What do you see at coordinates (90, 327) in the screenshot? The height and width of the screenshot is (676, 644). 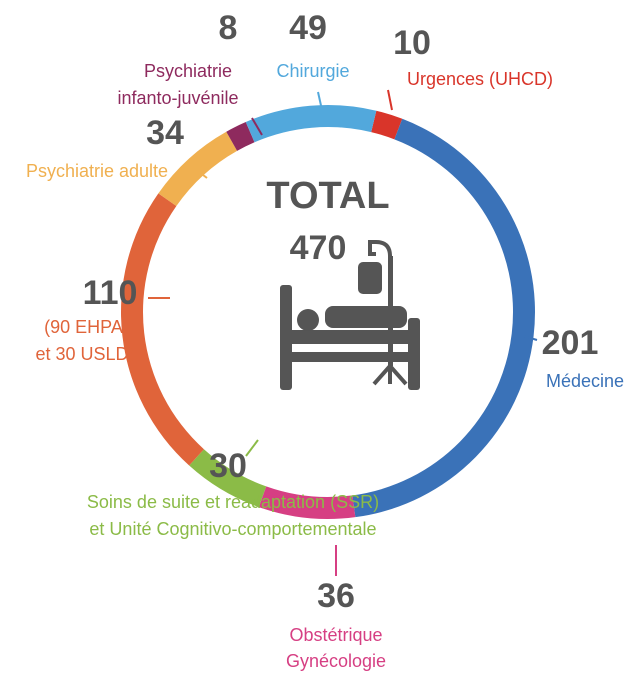 I see `segment-label: (90 EHPAD` at bounding box center [90, 327].